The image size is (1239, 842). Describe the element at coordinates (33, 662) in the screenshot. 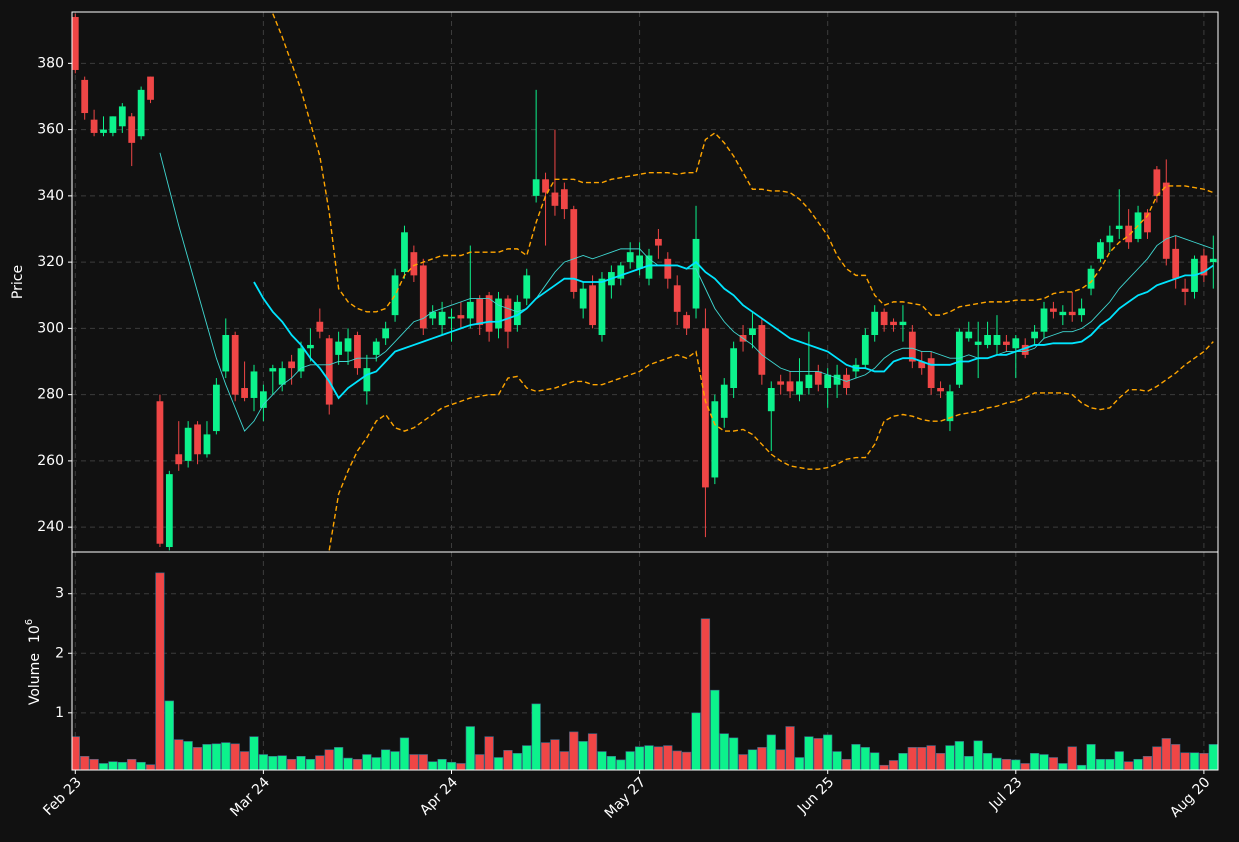

I see `volume-axis-label: Volume 106` at that location.